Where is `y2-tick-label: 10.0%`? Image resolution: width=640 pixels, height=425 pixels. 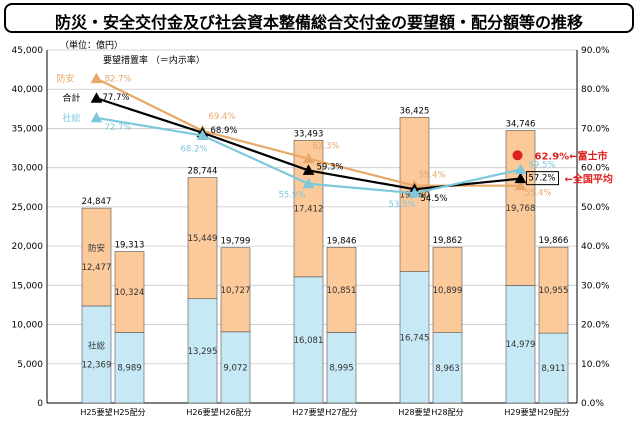 y2-tick-label: 10.0% is located at coordinates (595, 365).